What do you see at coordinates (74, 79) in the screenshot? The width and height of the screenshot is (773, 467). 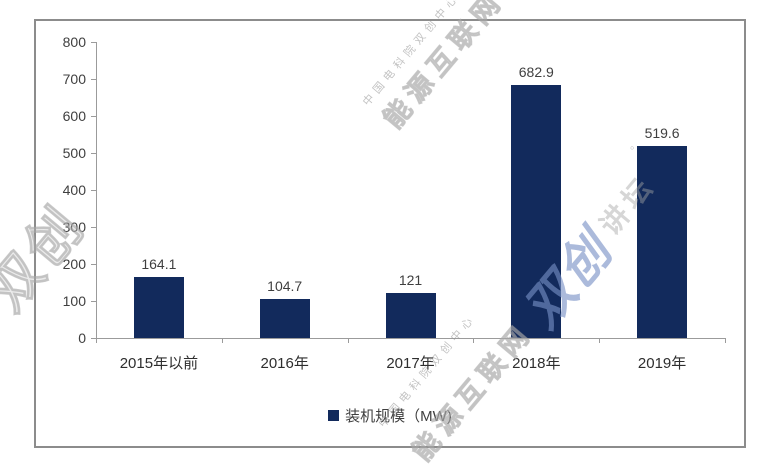 I see `y-axis-tick-label: 700` at bounding box center [74, 79].